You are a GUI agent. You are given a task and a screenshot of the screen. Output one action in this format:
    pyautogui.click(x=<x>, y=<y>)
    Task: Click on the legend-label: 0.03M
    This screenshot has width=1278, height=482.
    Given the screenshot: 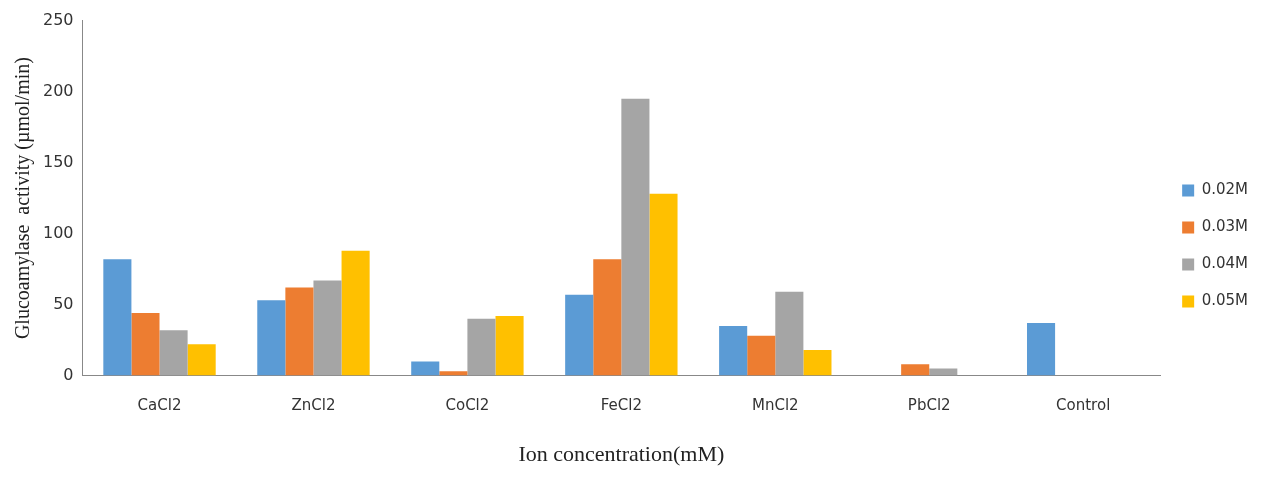 What is the action you would take?
    pyautogui.click(x=1224, y=226)
    